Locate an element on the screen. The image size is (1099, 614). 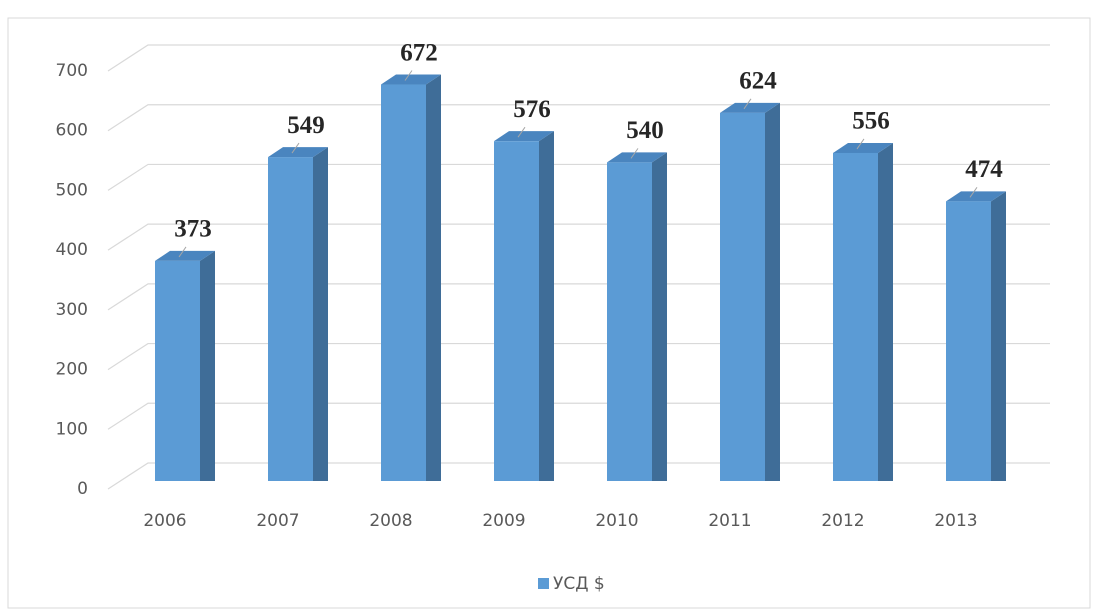
y-tick-label: 500 is located at coordinates (72, 190).